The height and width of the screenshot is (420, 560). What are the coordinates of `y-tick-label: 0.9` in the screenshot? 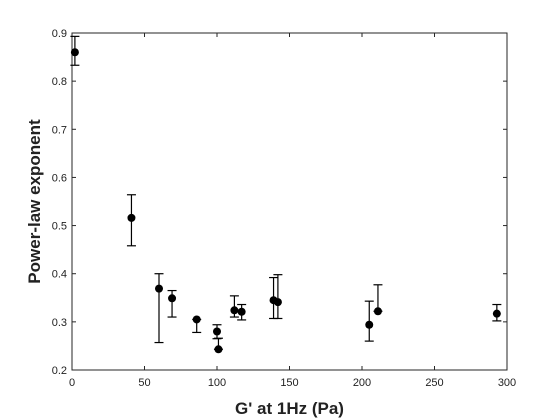 It's located at (59, 34).